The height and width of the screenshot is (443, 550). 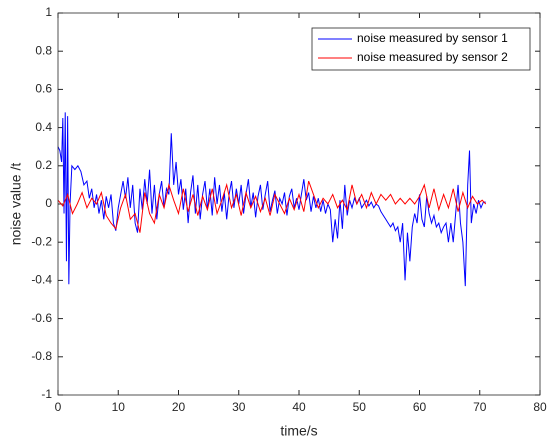 I want to click on y-tick-label: 0.2, so click(x=43, y=165).